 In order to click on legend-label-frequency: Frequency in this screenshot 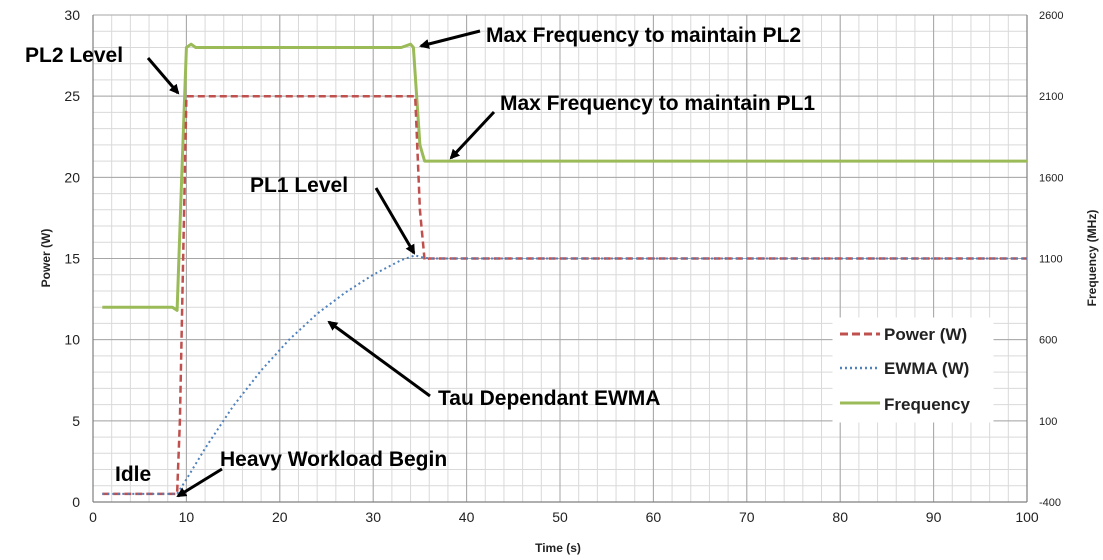, I will do `click(927, 404)`.